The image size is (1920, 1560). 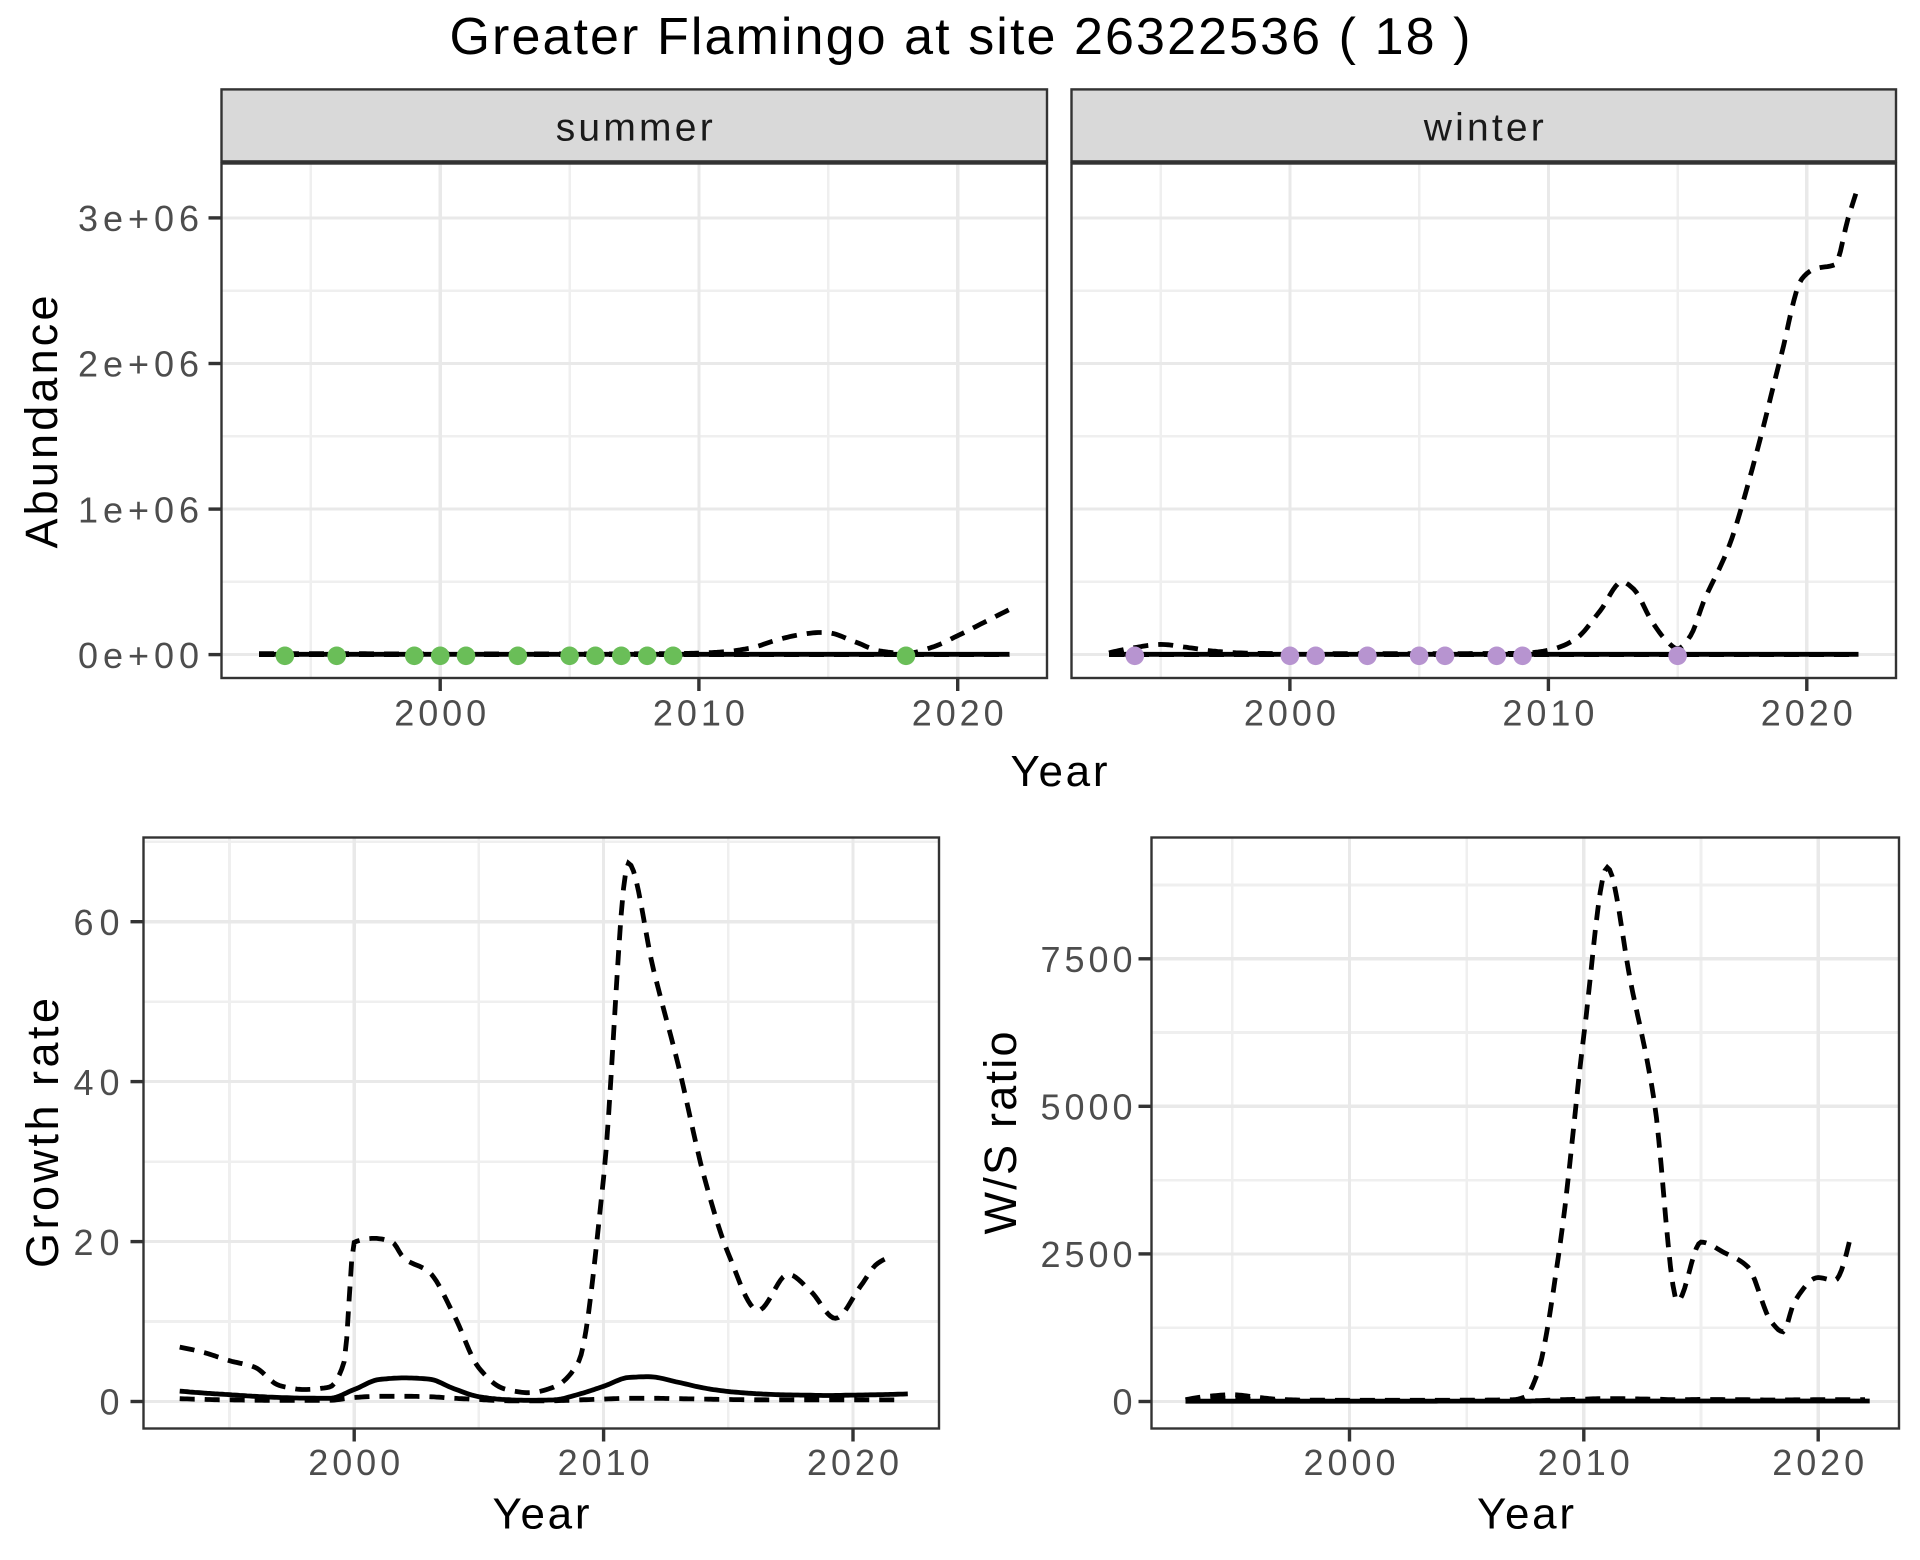 What do you see at coordinates (1000, 1133) in the screenshot?
I see `svg-text: W/S ratio` at bounding box center [1000, 1133].